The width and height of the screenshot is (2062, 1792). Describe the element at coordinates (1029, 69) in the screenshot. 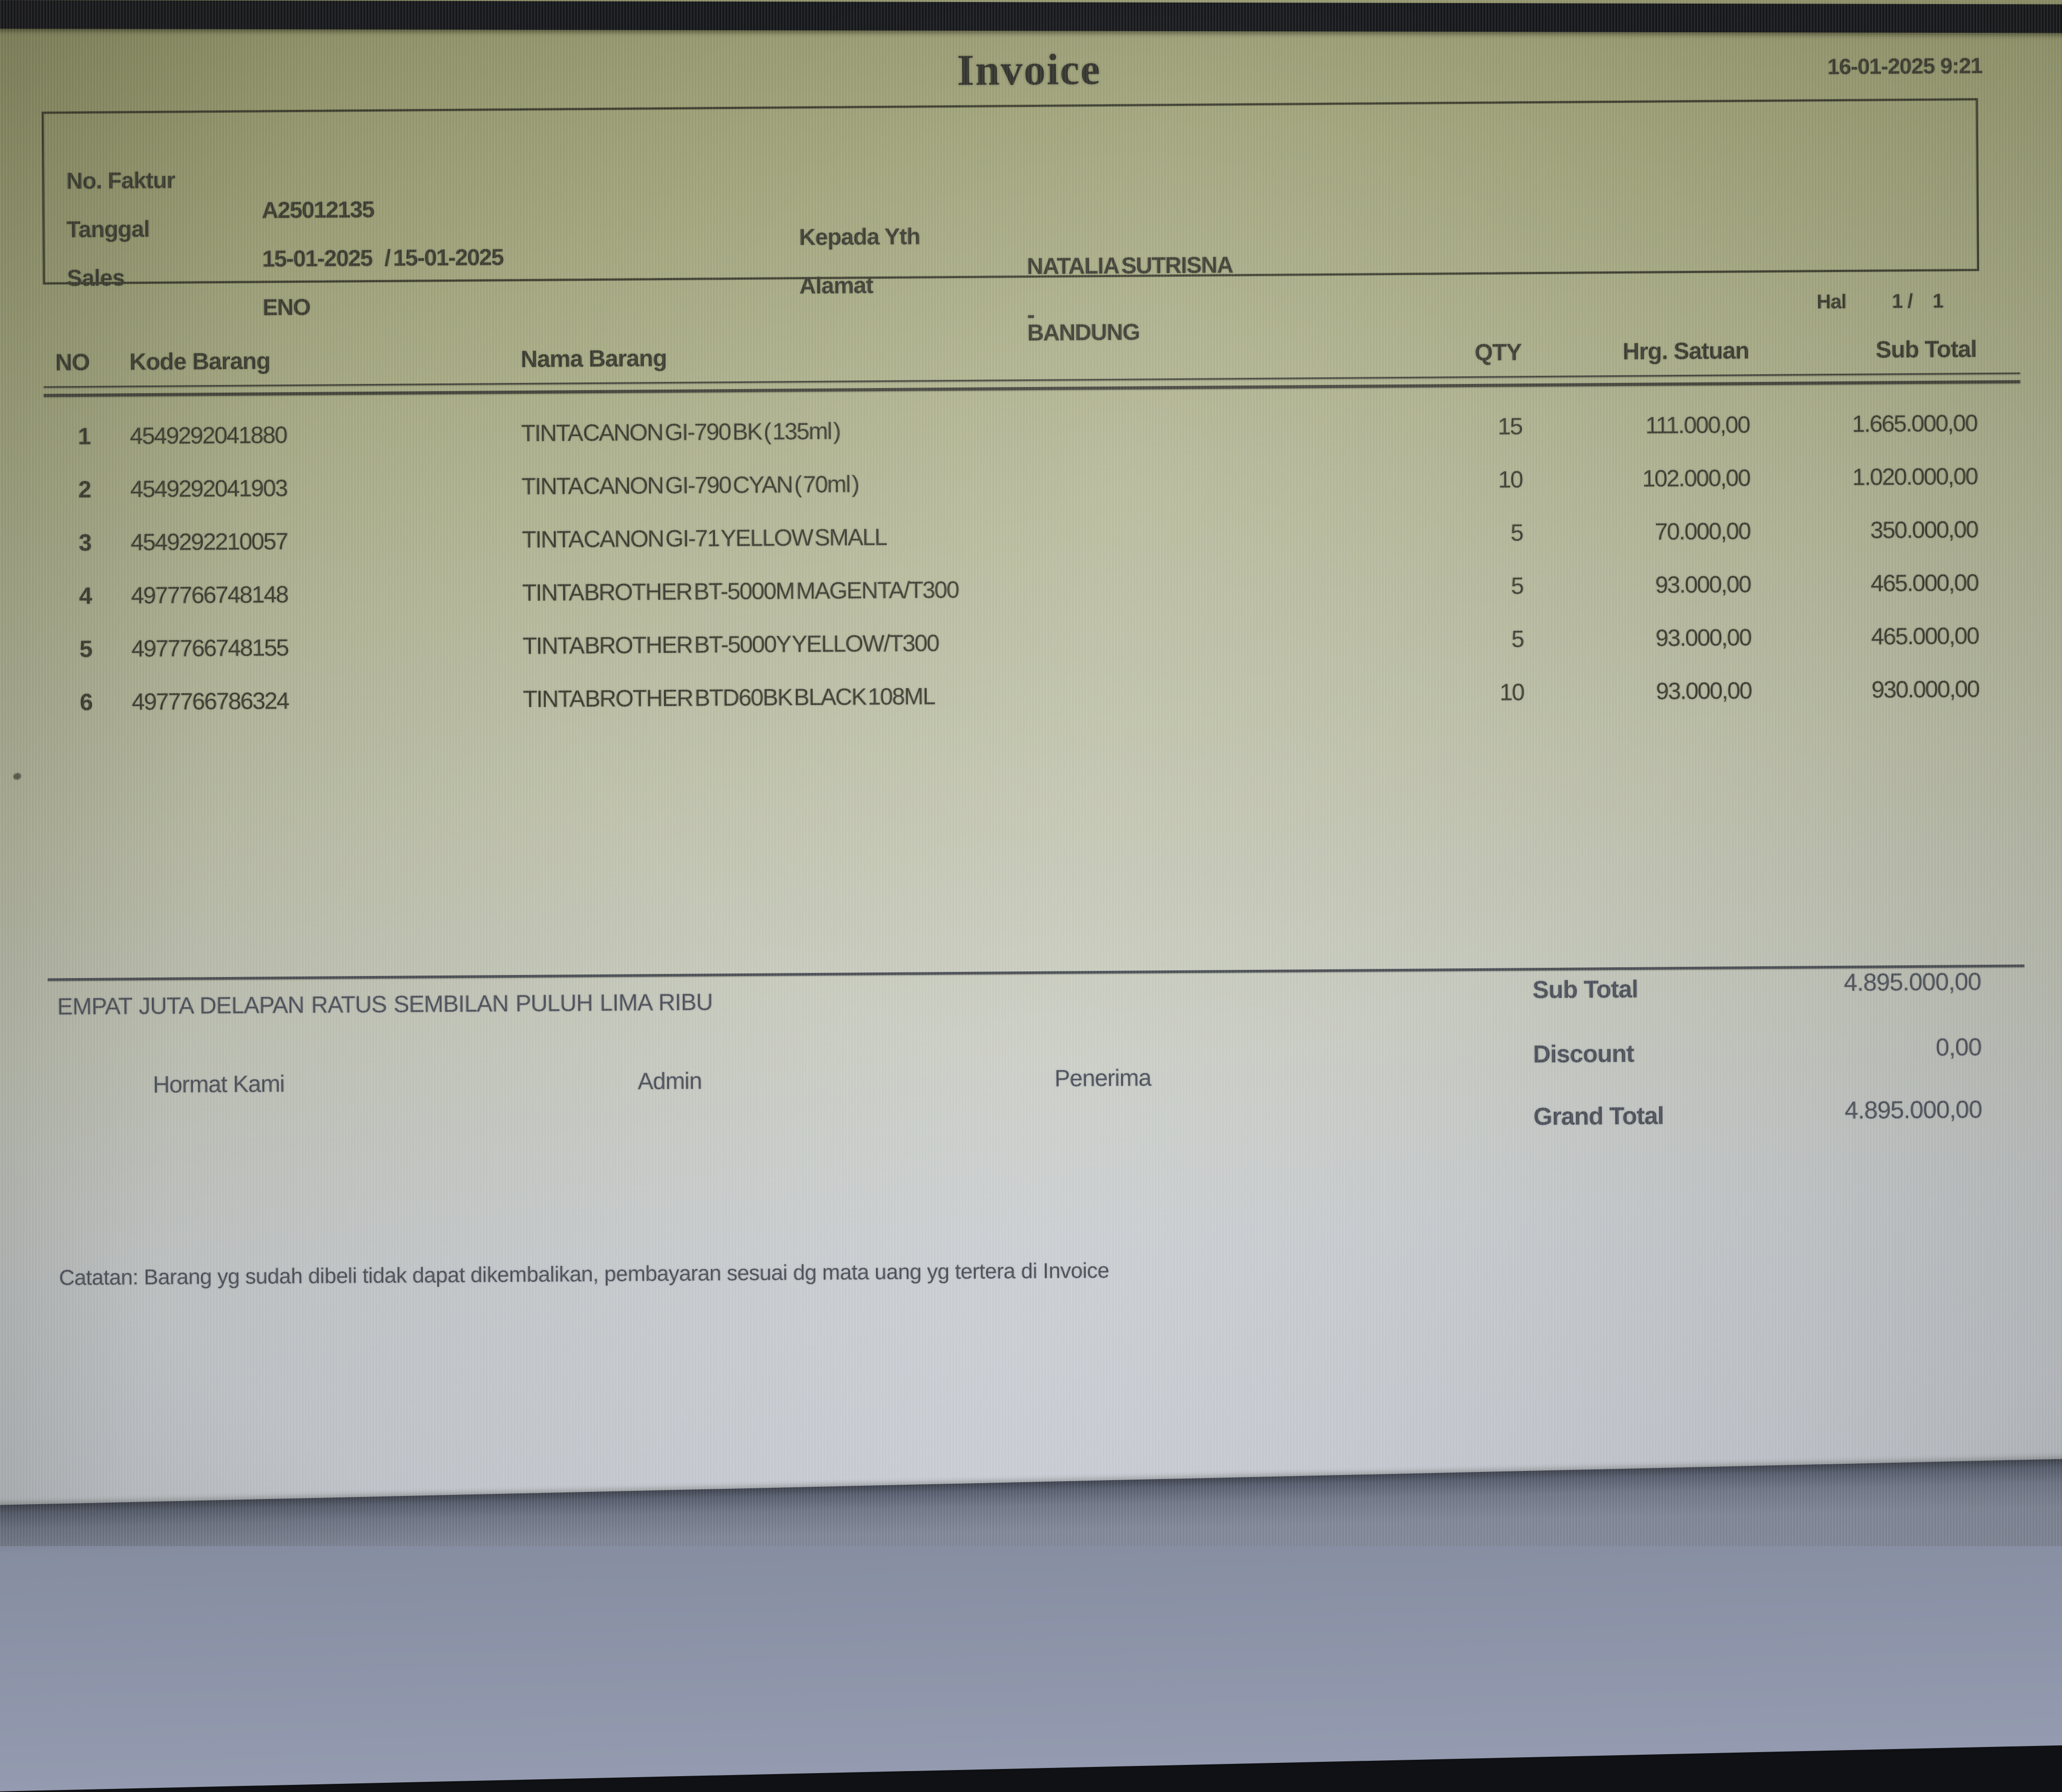

I see `page-title: Invoice` at that location.